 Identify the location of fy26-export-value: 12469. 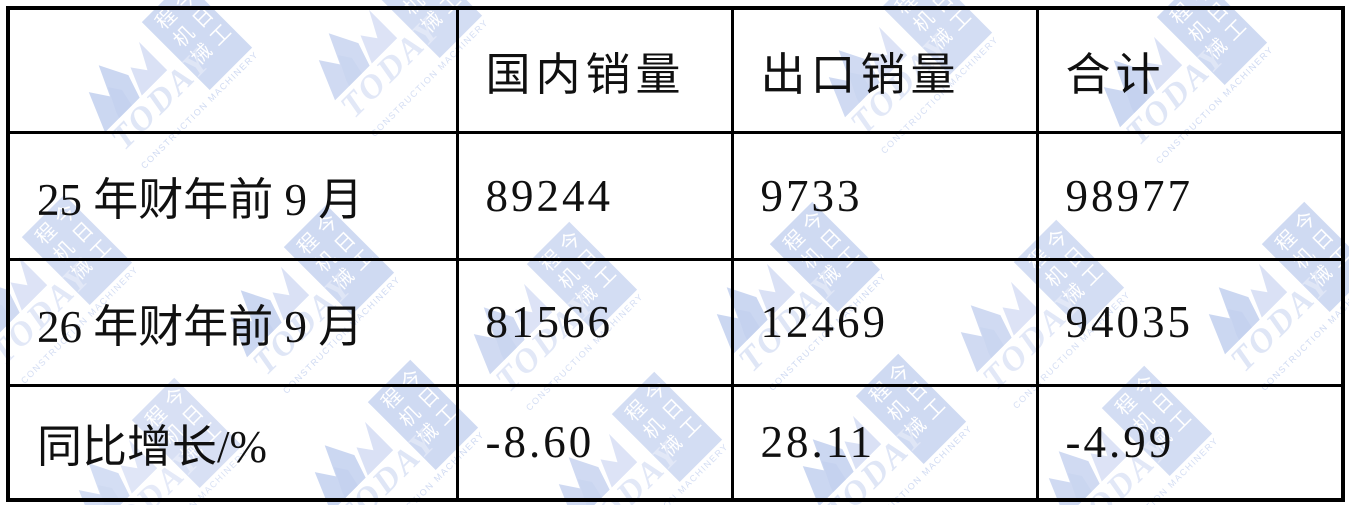
(884, 322).